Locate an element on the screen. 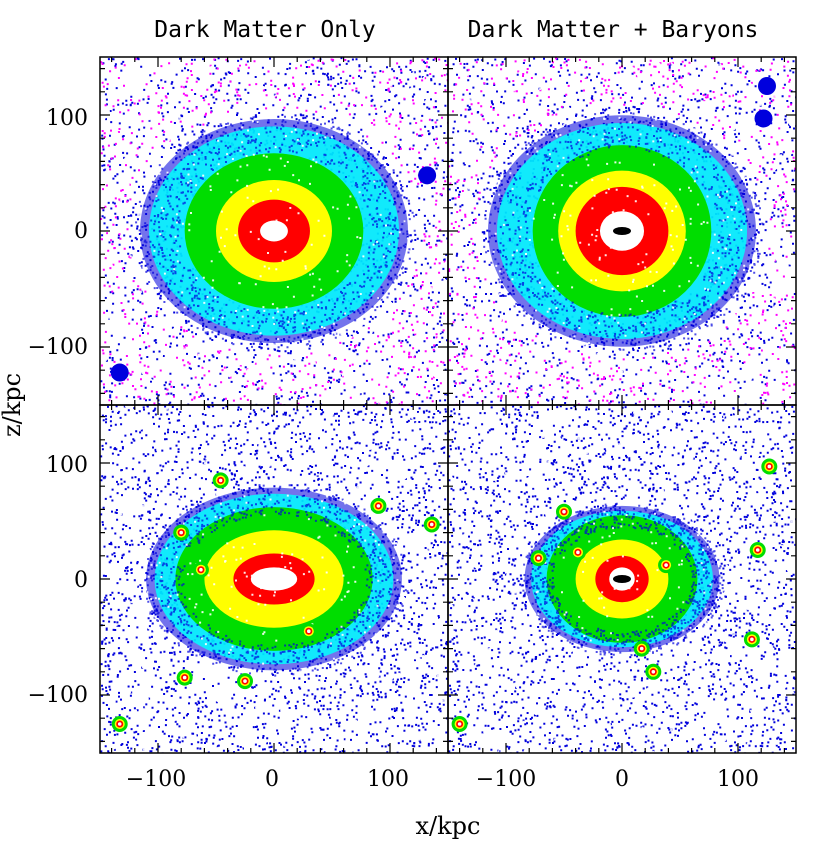  xtick-label-right-100: 100 is located at coordinates (738, 779).